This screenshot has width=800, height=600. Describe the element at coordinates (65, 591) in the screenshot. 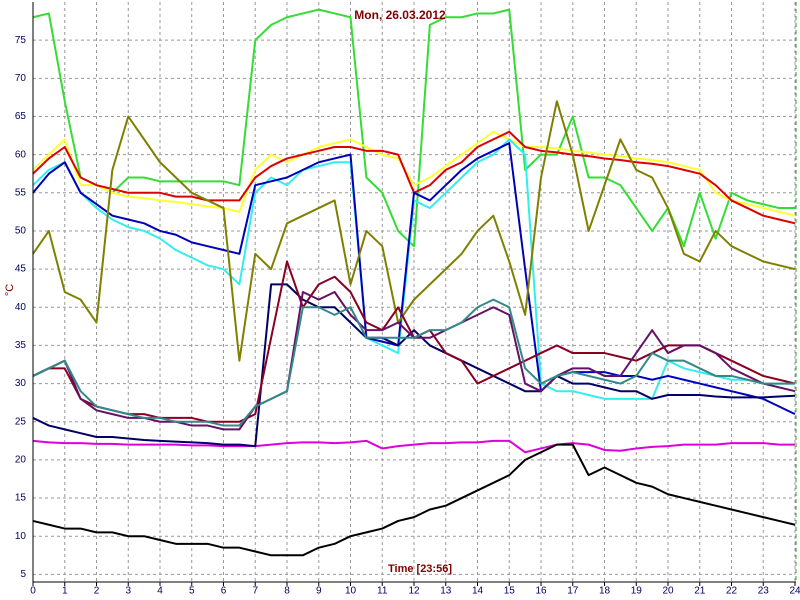

I see `x-tick-label: 1` at that location.